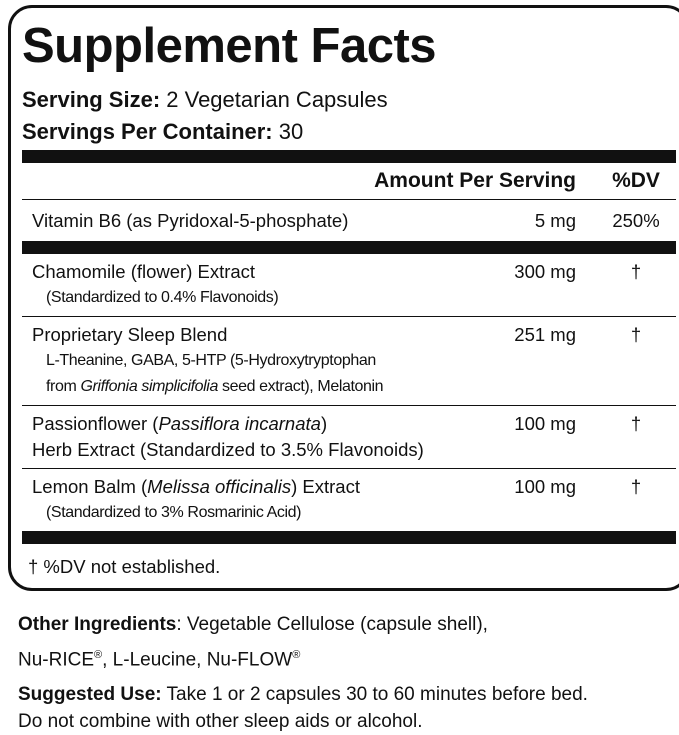 The height and width of the screenshot is (735, 679). Describe the element at coordinates (325, 486) in the screenshot. I see `text: ) Extract` at that location.